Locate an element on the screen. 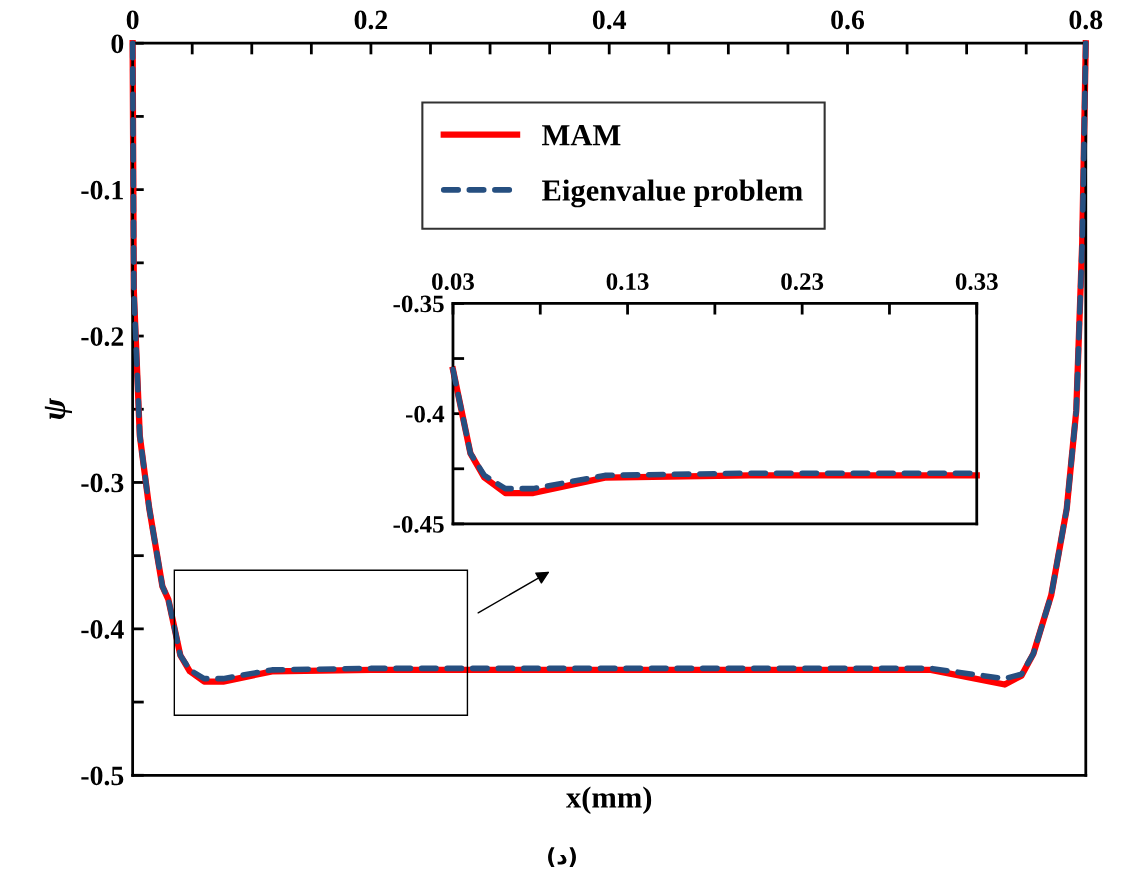  y-tick-label: -0.3 is located at coordinates (102, 483).